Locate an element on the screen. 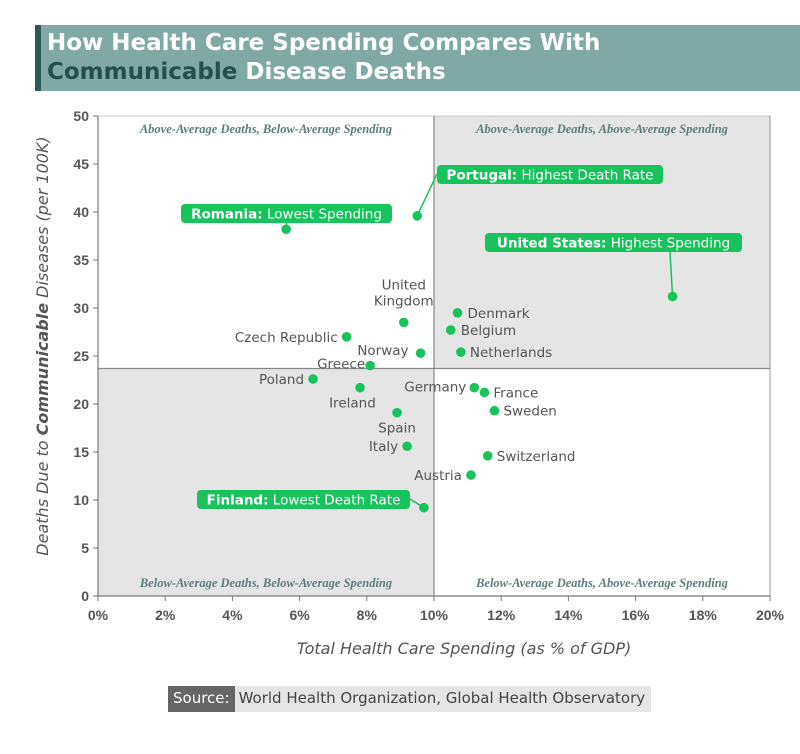 The height and width of the screenshot is (754, 800). data-point-italy is located at coordinates (407, 446).